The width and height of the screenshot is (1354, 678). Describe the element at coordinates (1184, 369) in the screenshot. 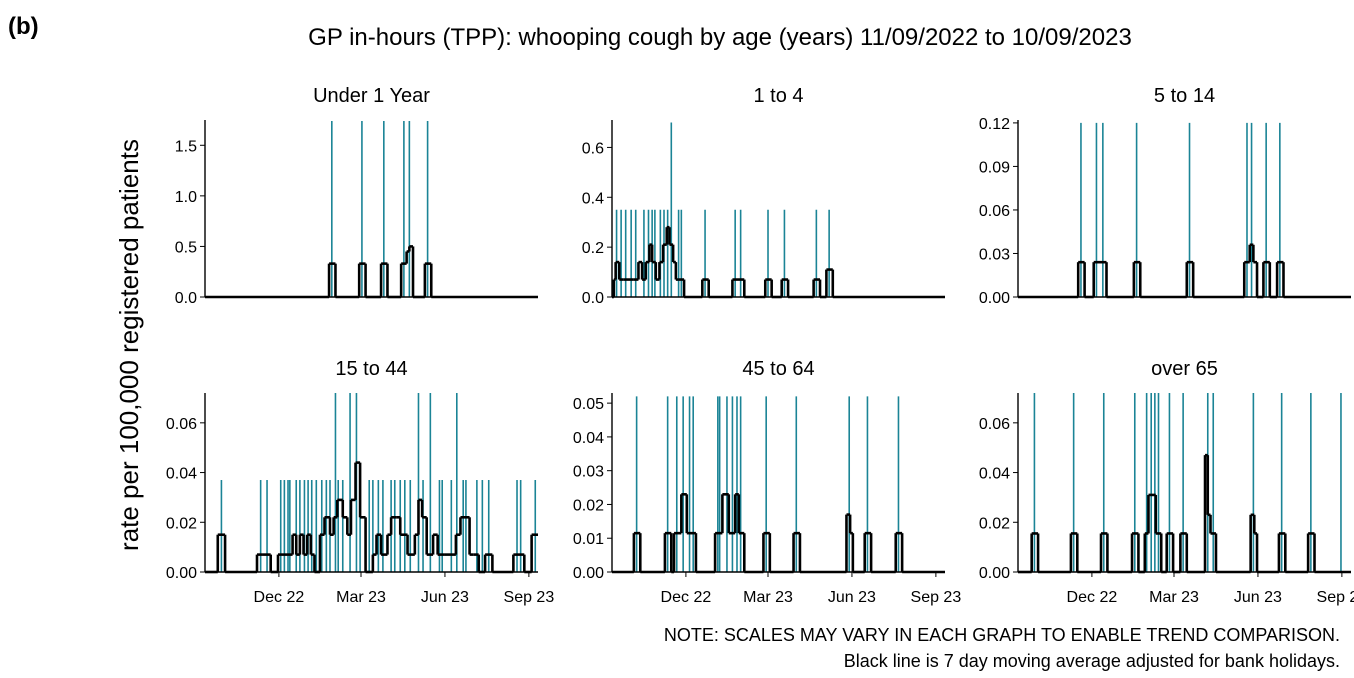

I see `panel-title: over 65` at that location.